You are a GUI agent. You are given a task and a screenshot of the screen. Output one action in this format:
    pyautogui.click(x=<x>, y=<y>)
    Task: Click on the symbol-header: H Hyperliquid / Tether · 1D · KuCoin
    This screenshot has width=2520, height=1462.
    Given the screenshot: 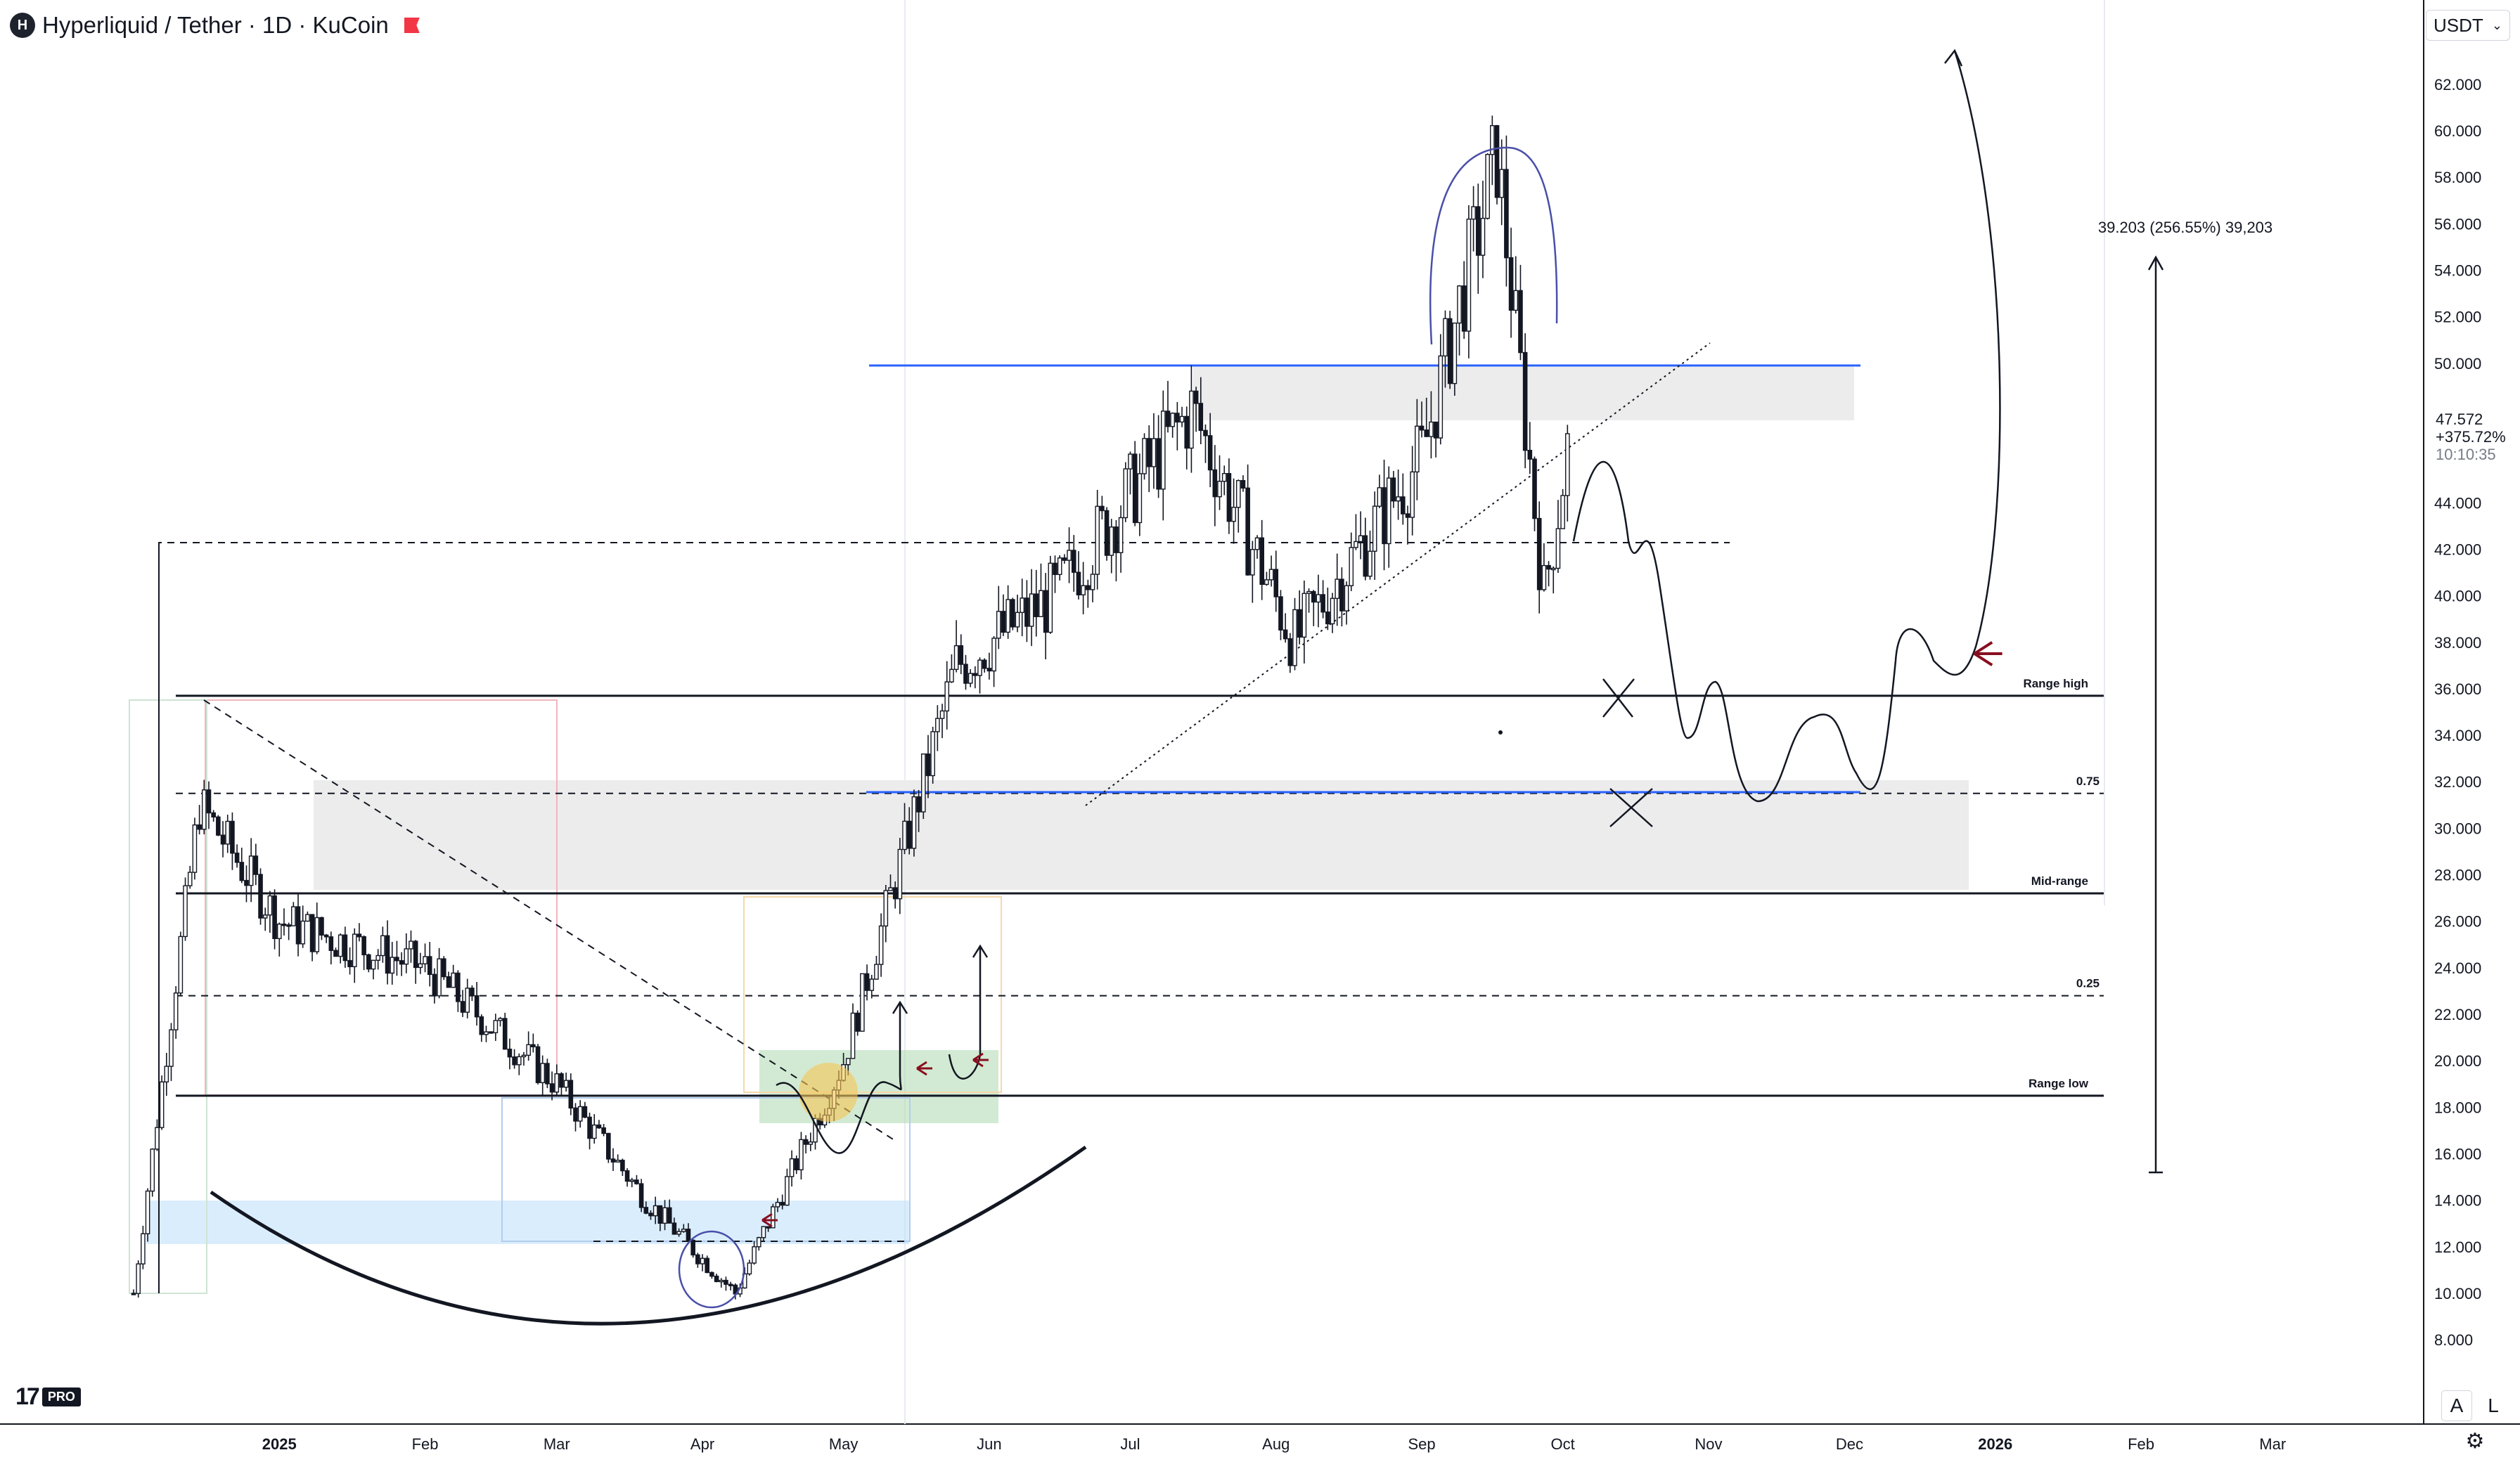 What is the action you would take?
    pyautogui.click(x=215, y=25)
    